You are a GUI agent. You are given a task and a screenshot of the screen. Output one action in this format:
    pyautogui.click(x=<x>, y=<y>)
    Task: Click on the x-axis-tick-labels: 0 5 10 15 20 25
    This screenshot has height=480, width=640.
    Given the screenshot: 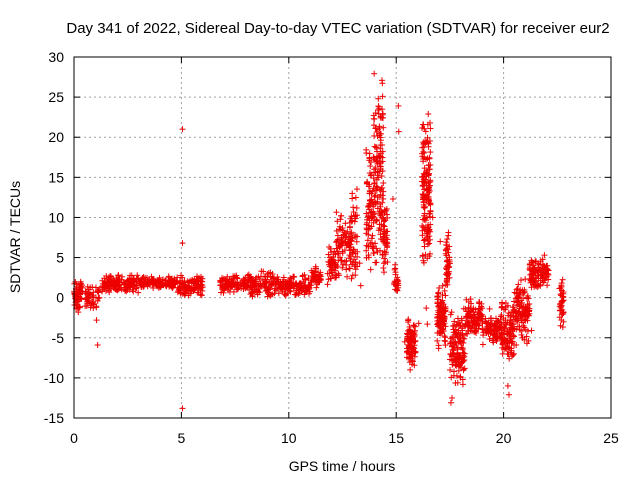 What is the action you would take?
    pyautogui.click(x=344, y=438)
    